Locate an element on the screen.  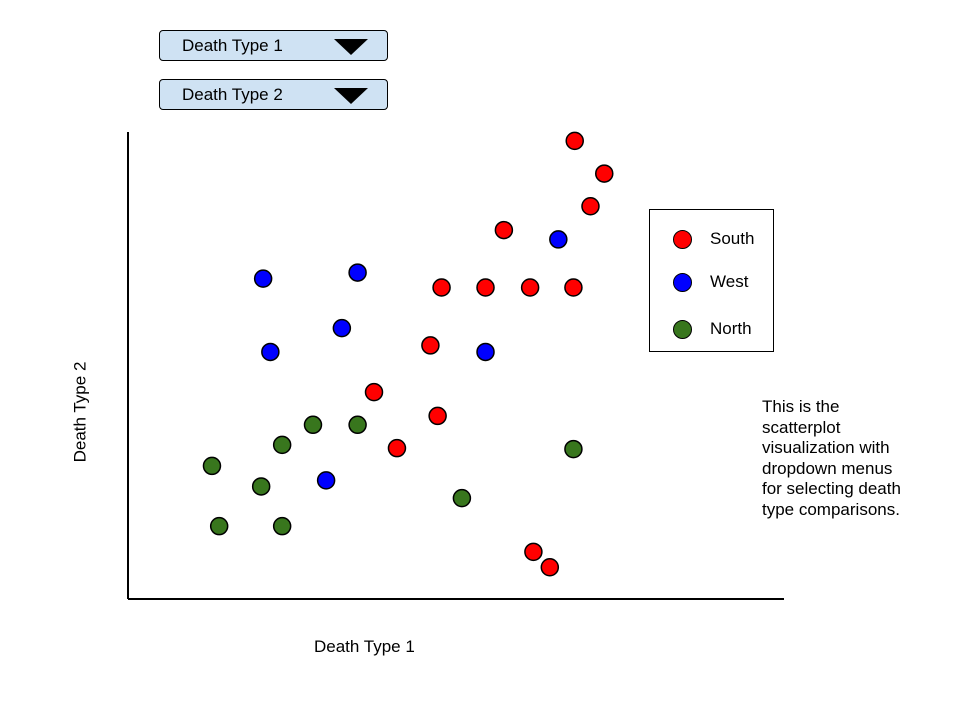
x-axis-label: Death Type 1 is located at coordinates (364, 646).